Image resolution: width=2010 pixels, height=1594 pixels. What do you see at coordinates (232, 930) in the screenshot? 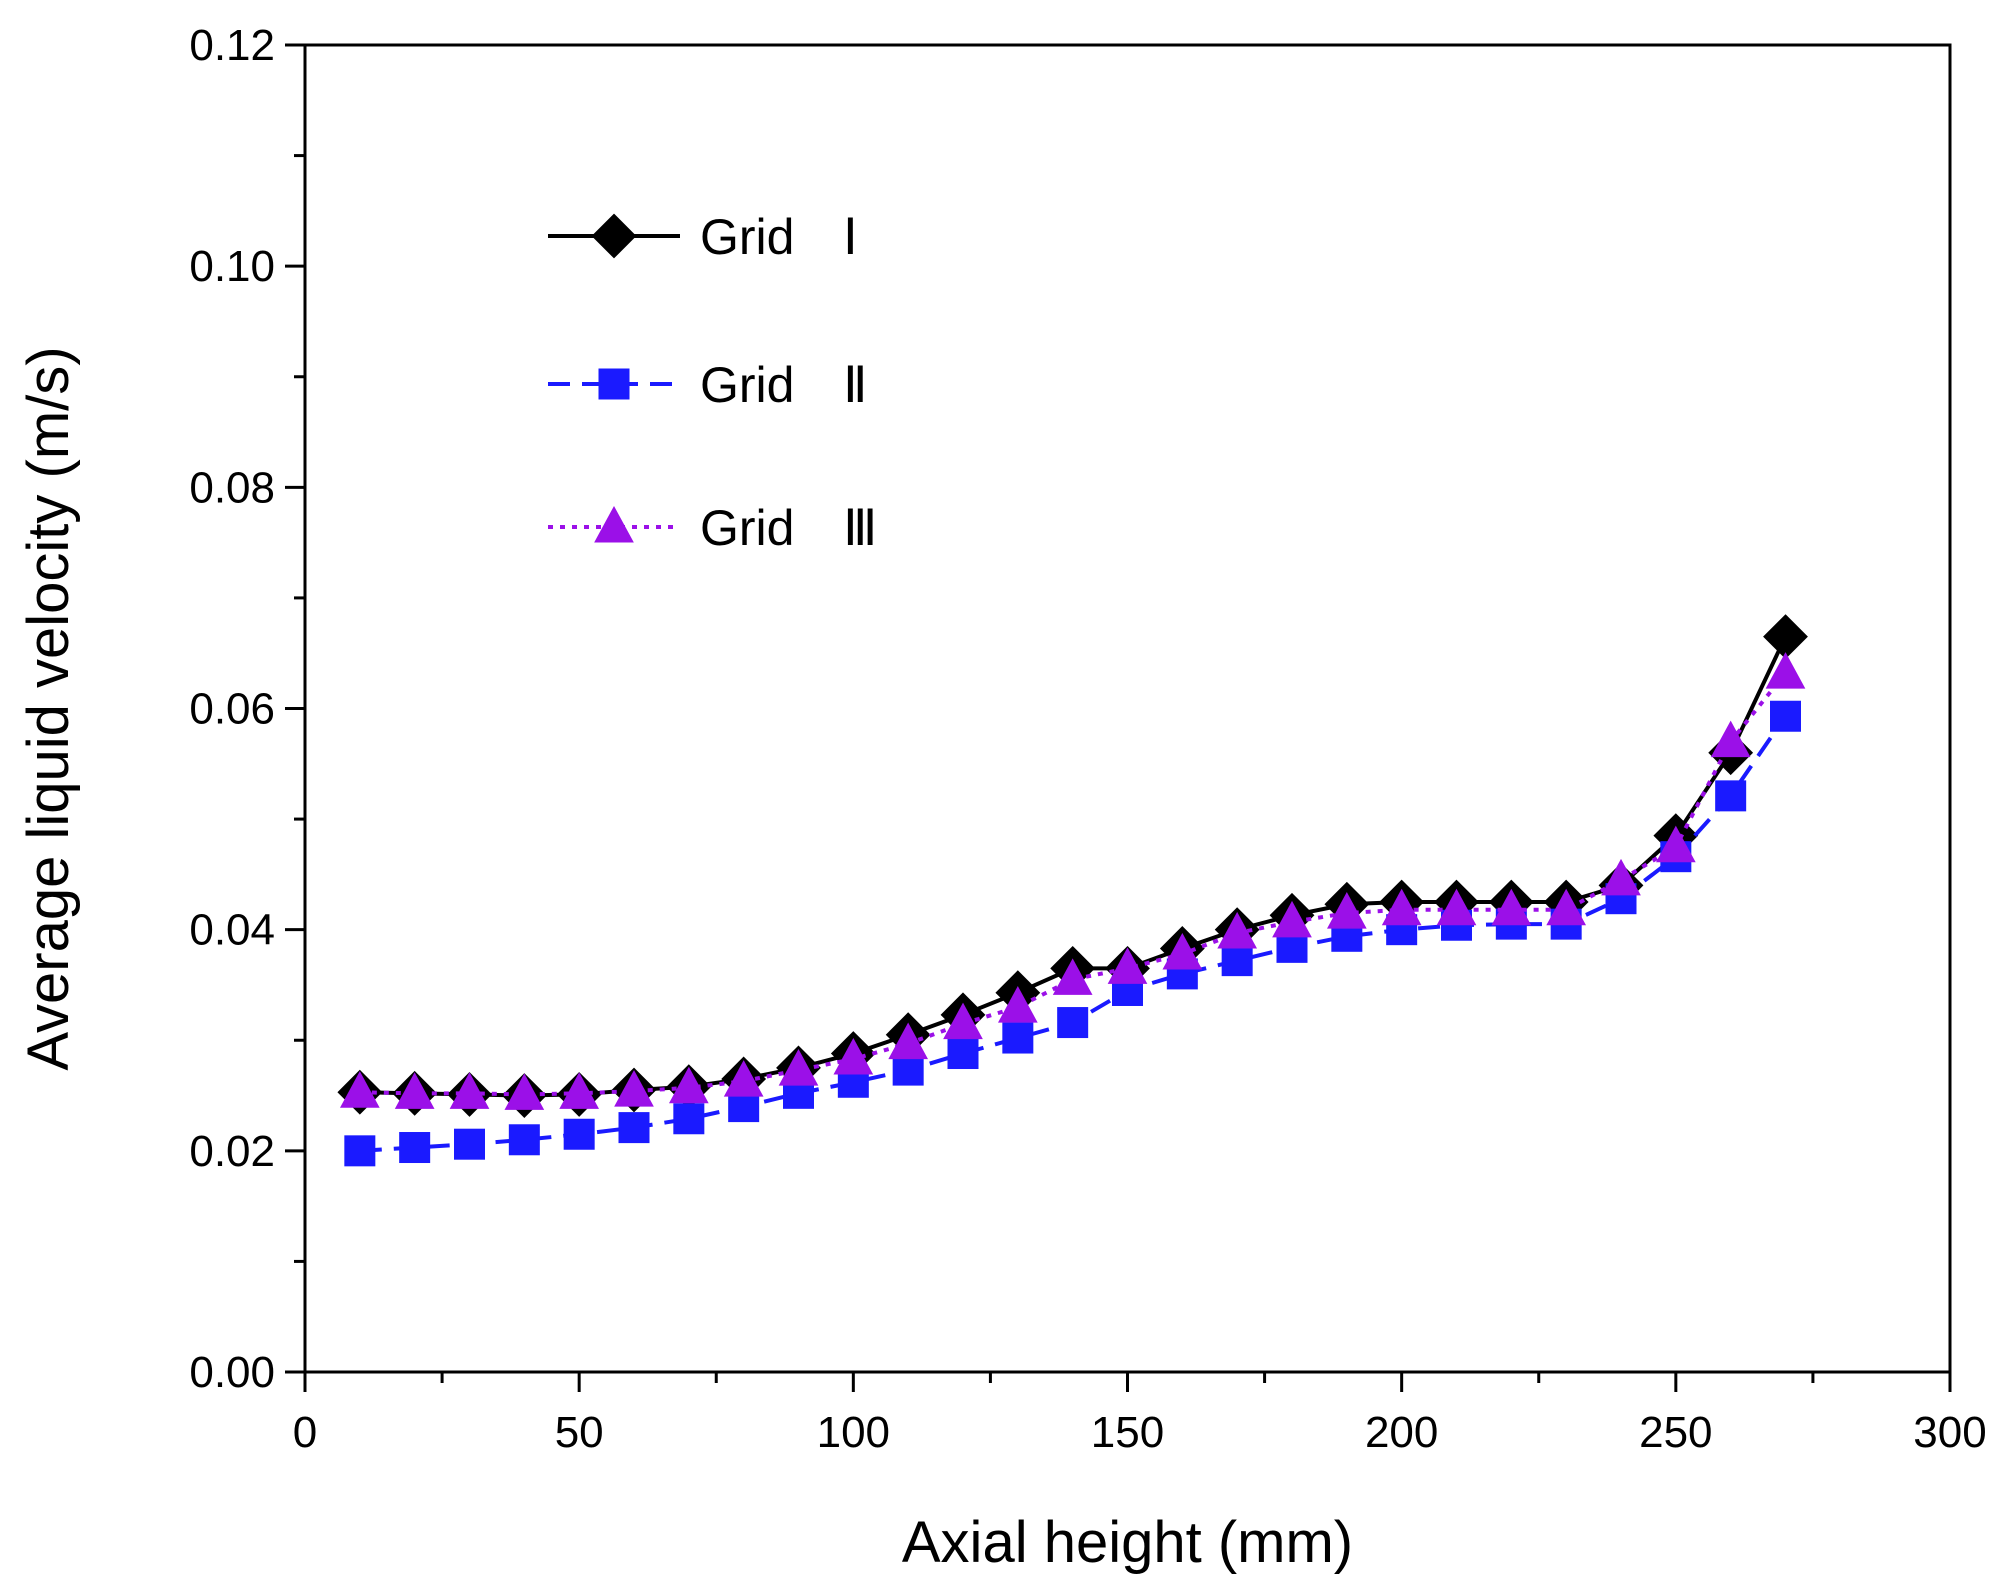
I see `y-tick-label: 0.04` at bounding box center [232, 930].